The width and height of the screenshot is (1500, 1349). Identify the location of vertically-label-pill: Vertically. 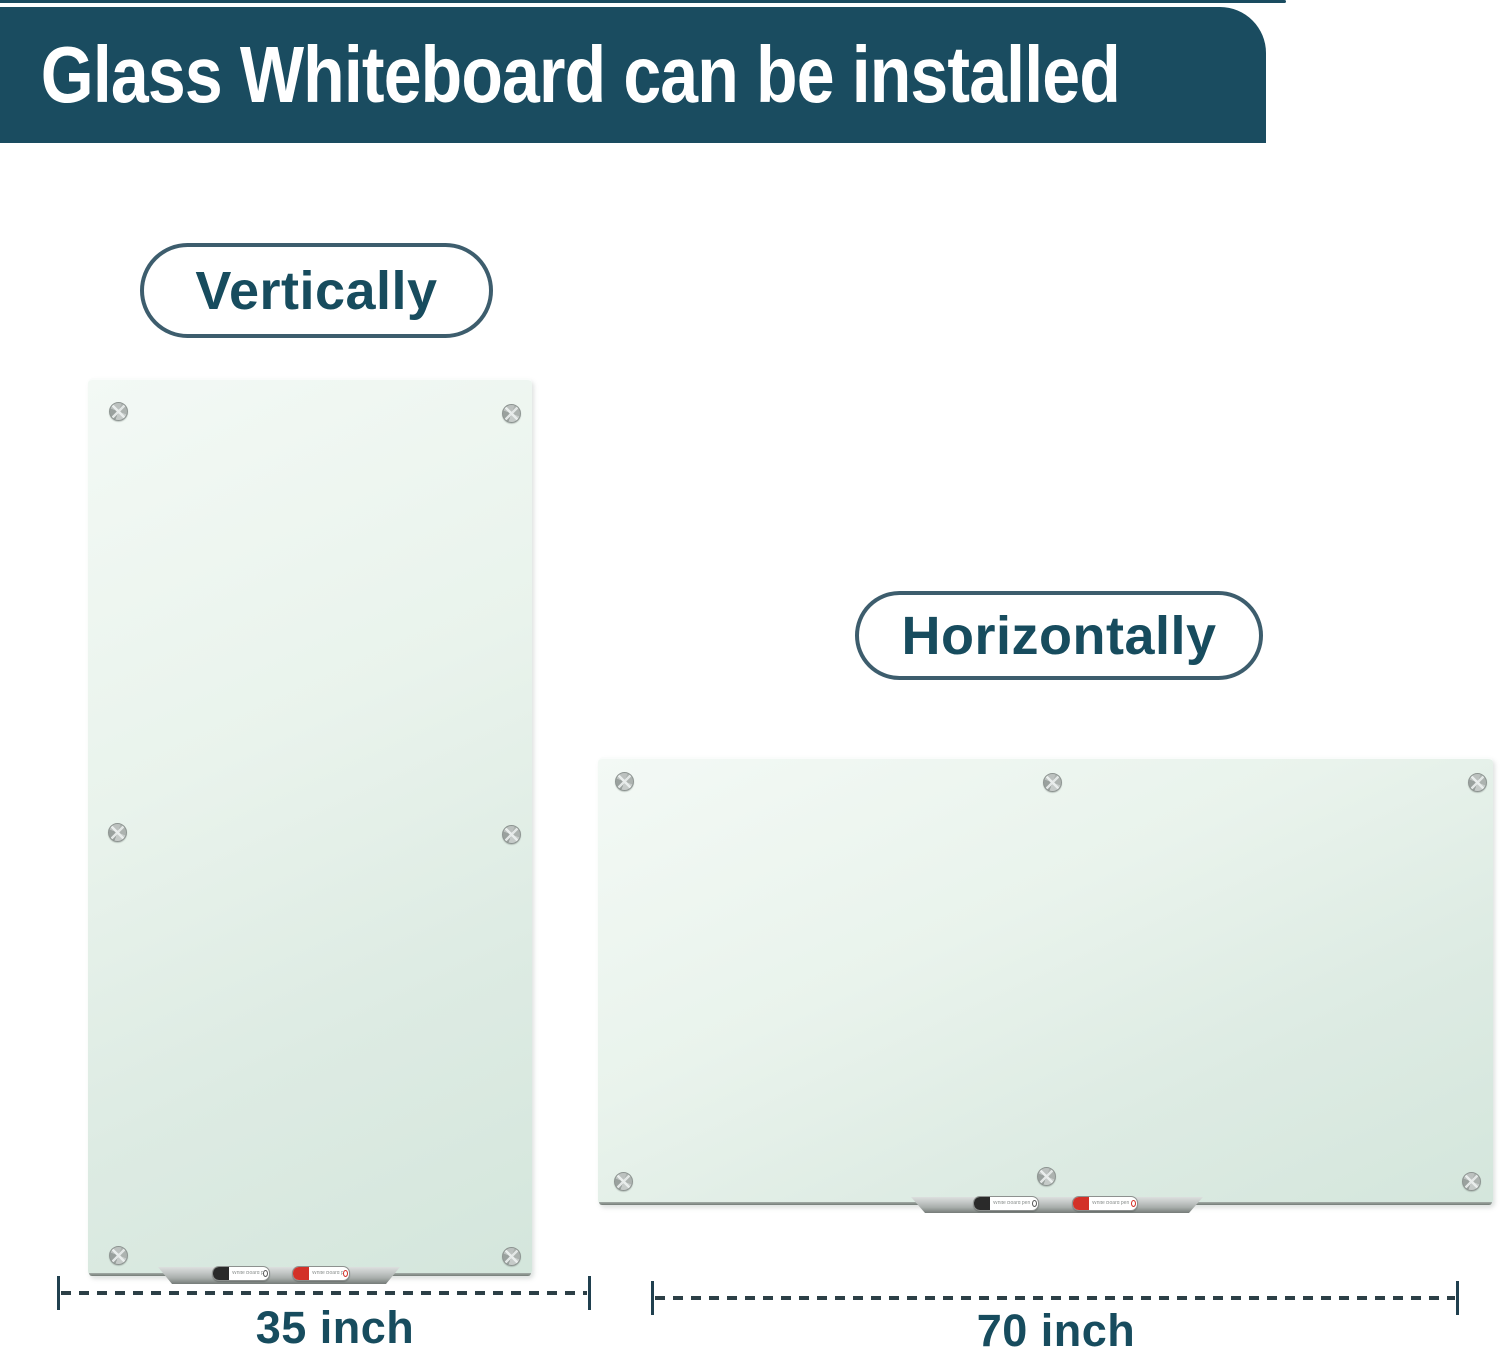
(316, 290).